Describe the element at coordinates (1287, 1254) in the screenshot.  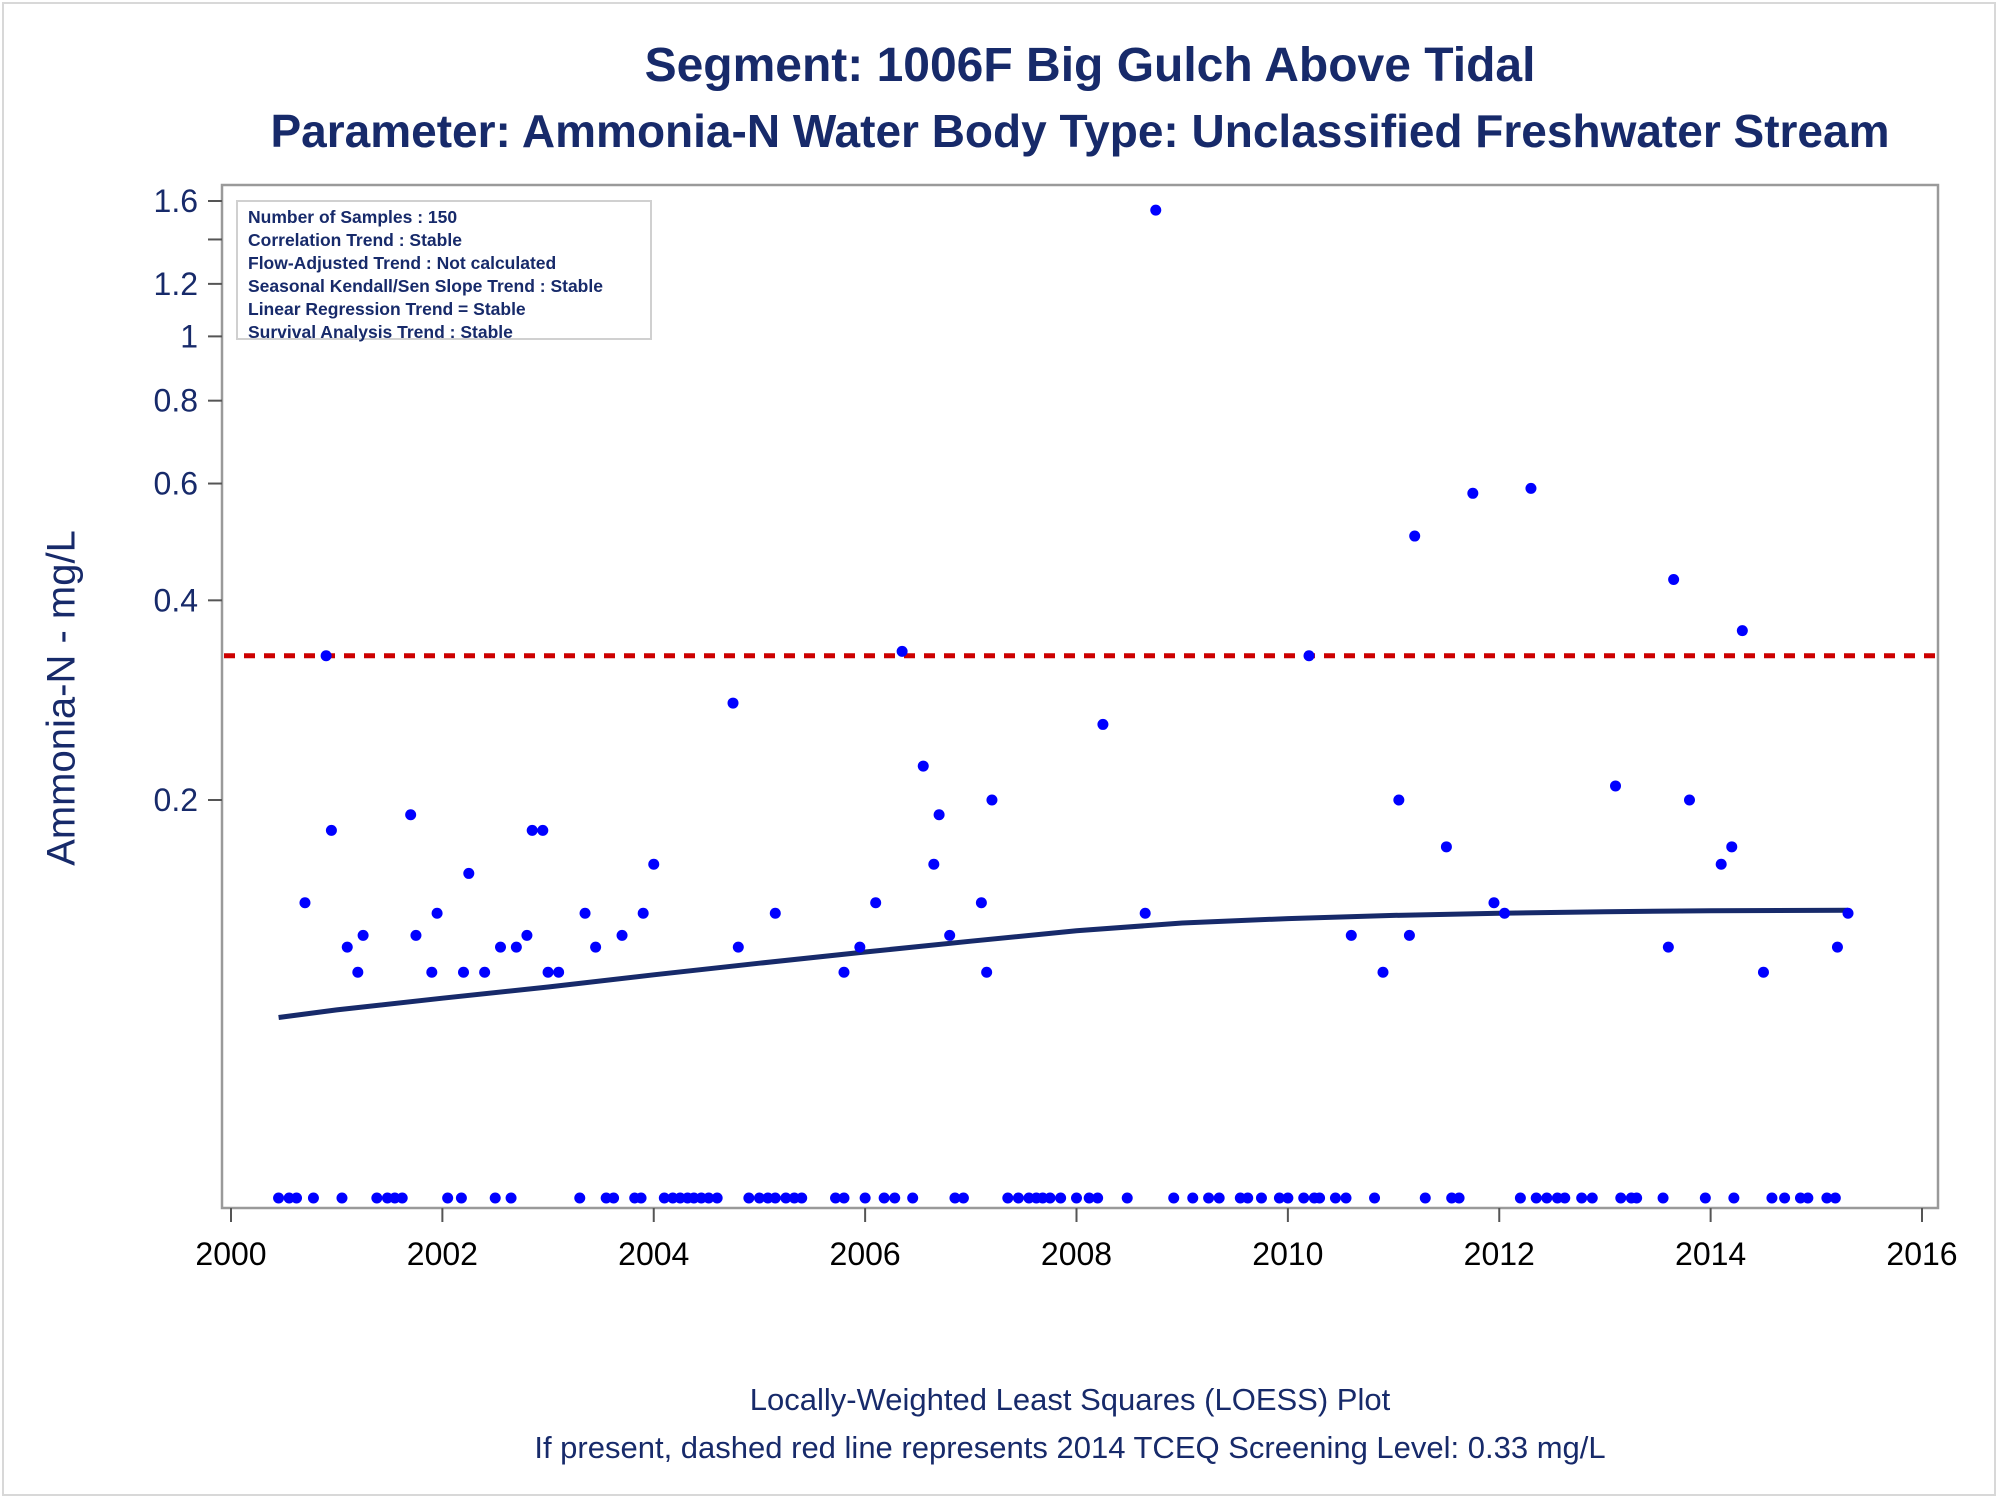
I see `x-tick-label: 2010` at that location.